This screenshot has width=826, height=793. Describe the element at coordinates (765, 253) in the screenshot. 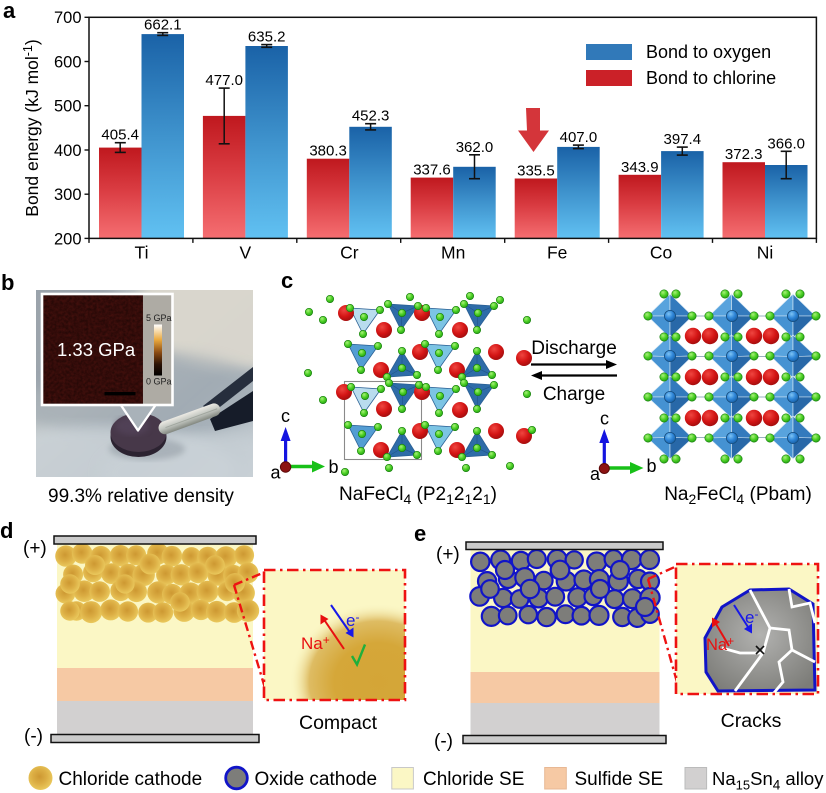

I see `svg-text: Ni` at that location.